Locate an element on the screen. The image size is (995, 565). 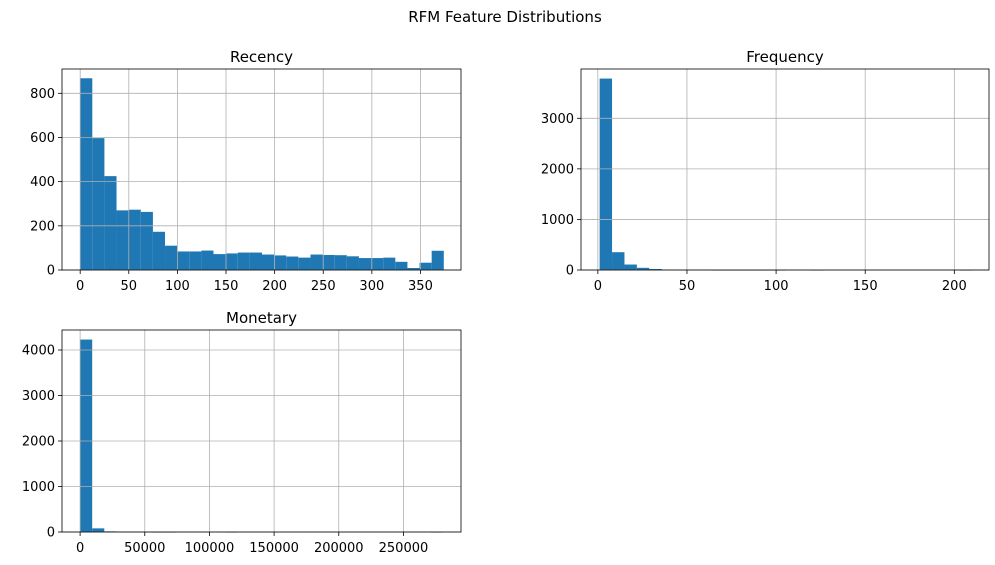
monetary-y-tick-label-3: 3000 is located at coordinates (38, 396).